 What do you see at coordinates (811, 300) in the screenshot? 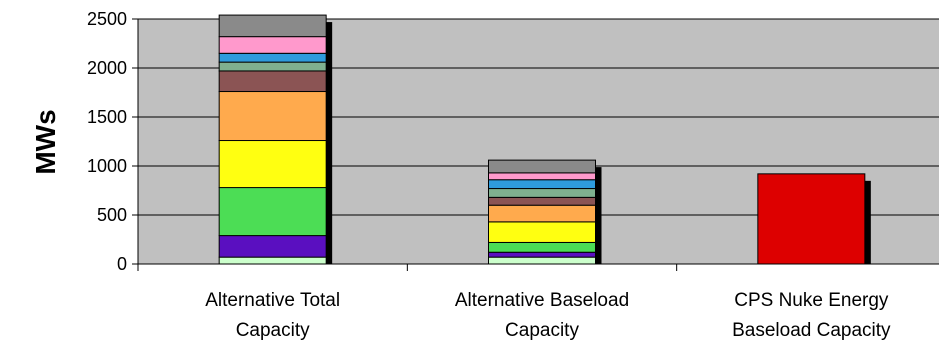
I see `x-category-label: CPS Nuke Energy` at bounding box center [811, 300].